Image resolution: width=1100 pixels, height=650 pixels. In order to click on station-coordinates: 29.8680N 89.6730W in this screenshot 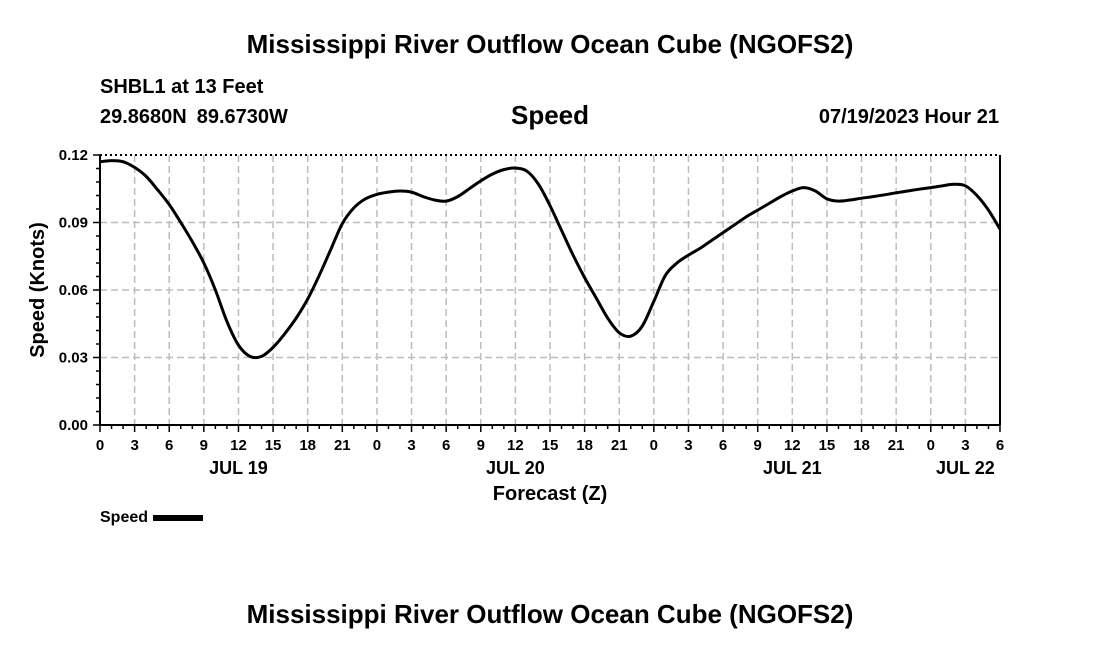, I will do `click(199, 117)`.